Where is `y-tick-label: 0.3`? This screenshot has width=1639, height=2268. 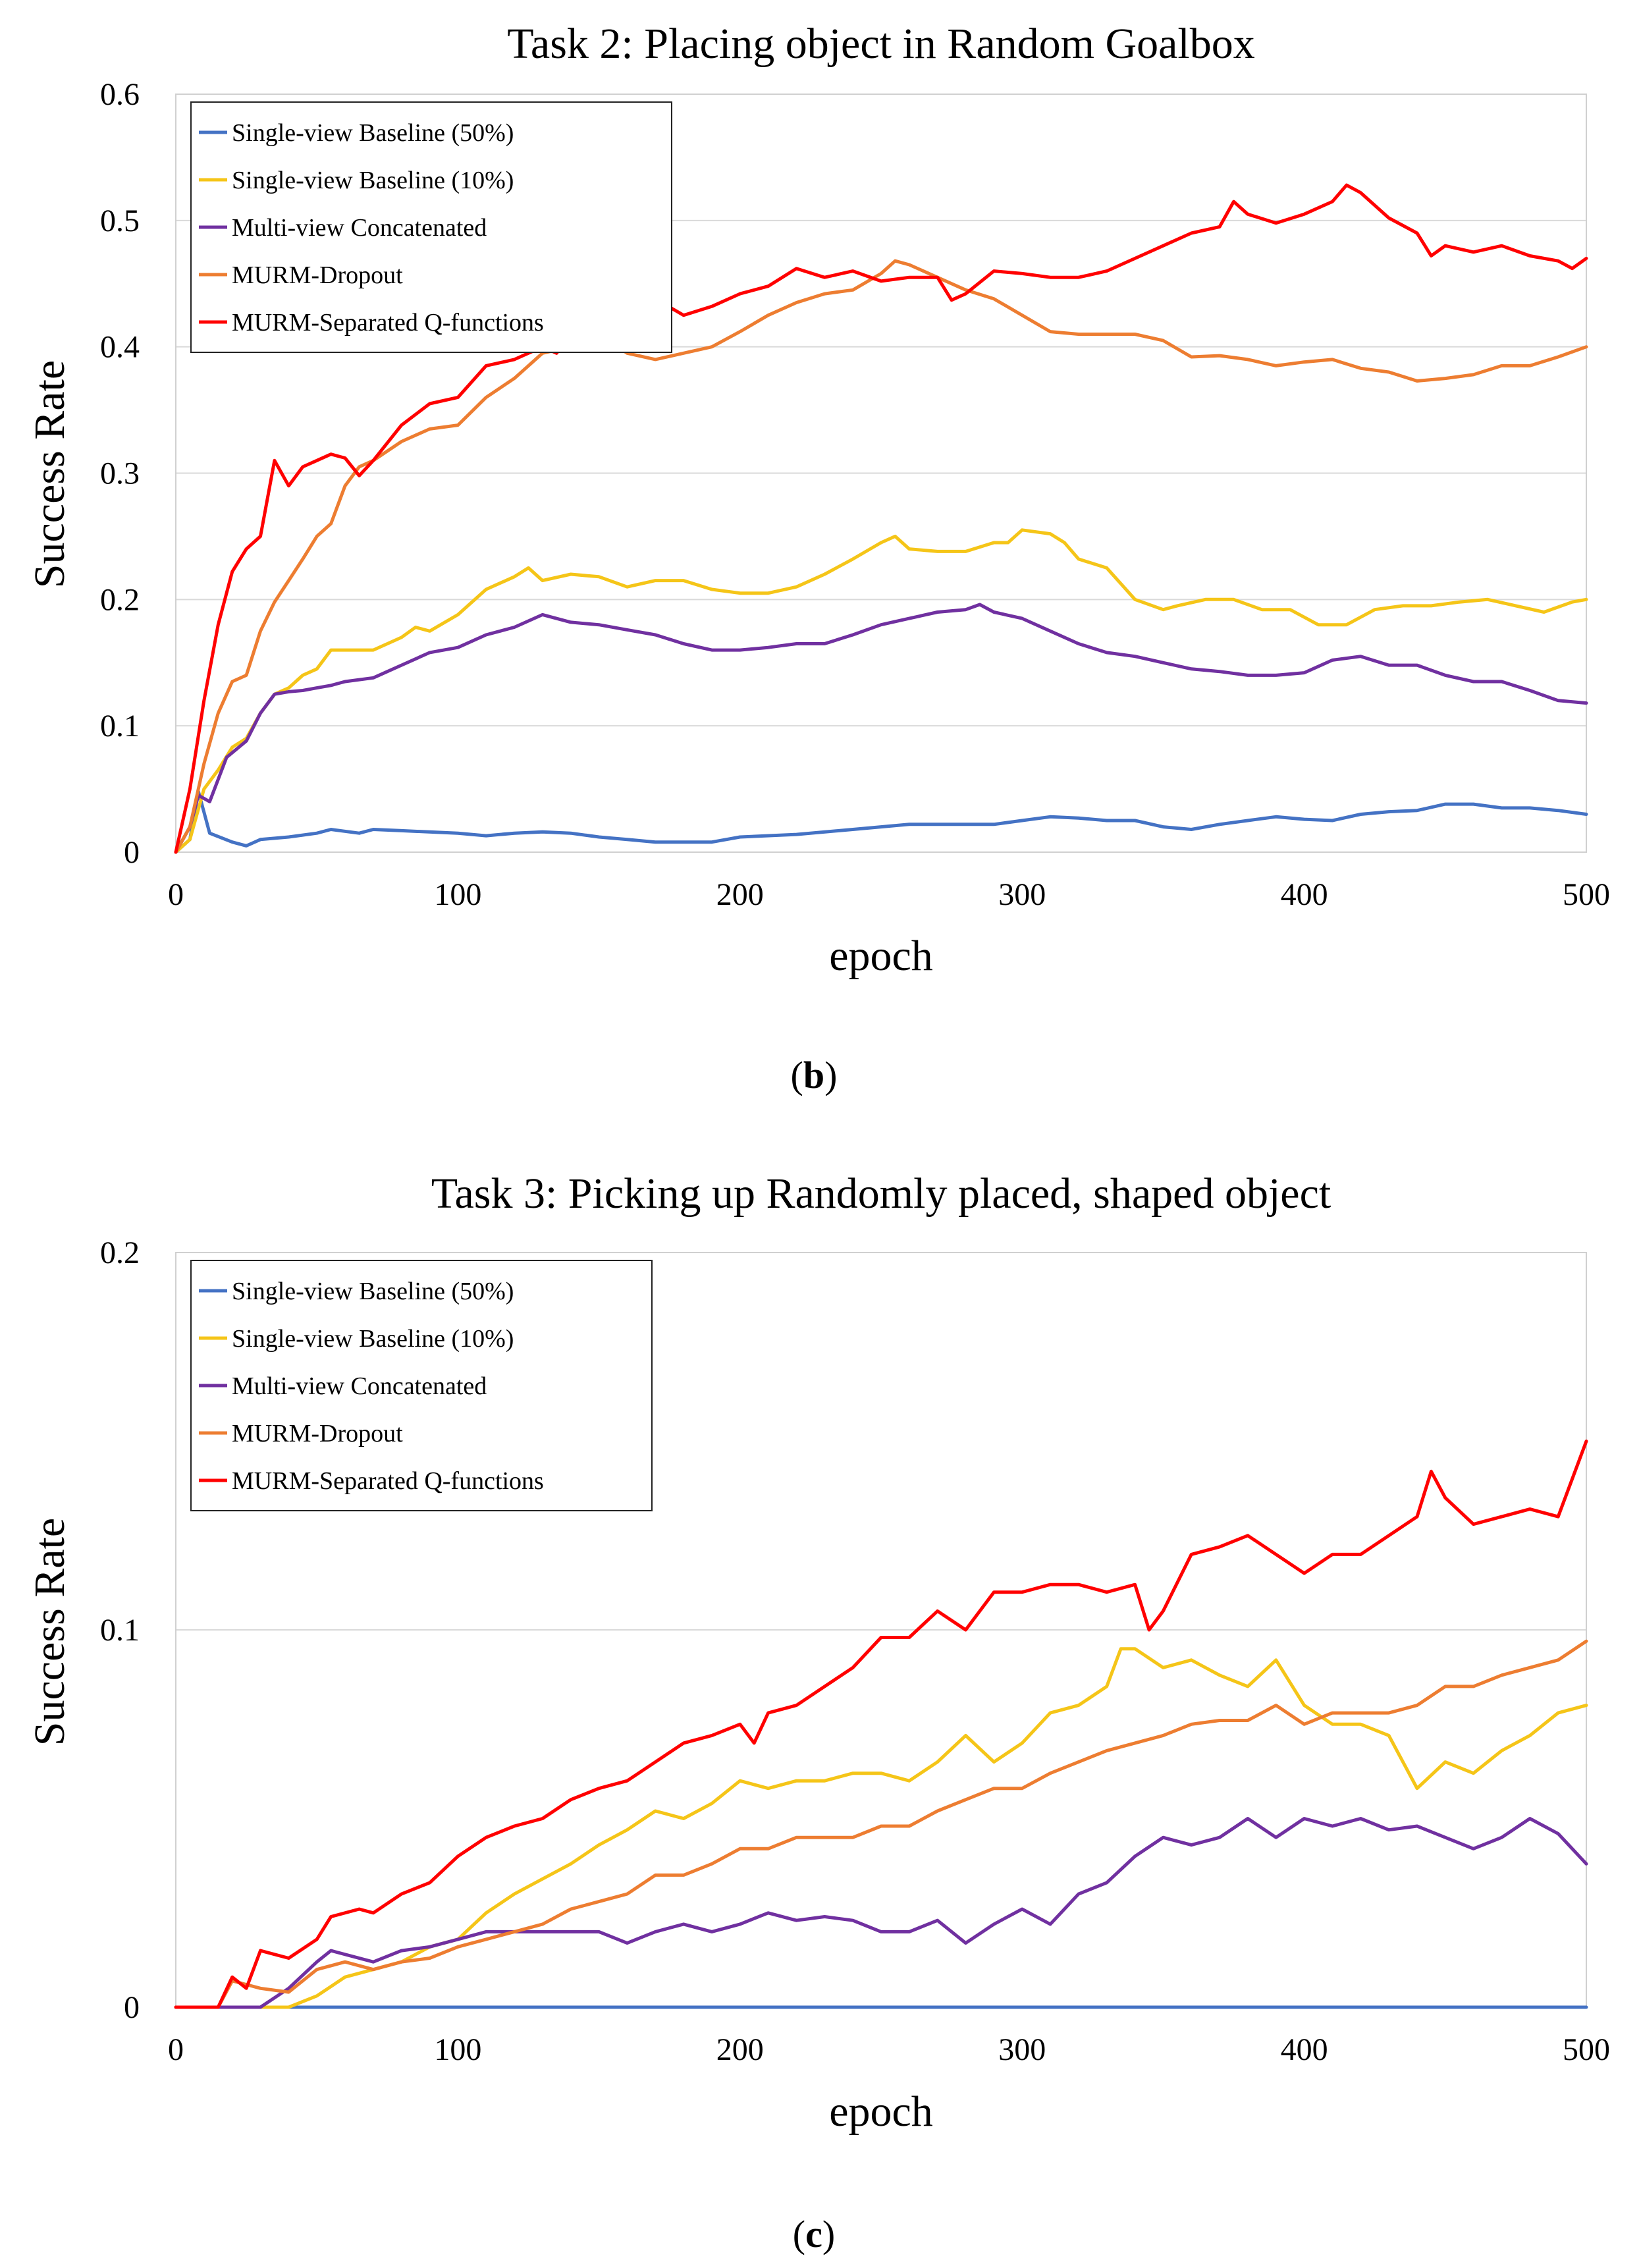
y-tick-label: 0.3 is located at coordinates (120, 474).